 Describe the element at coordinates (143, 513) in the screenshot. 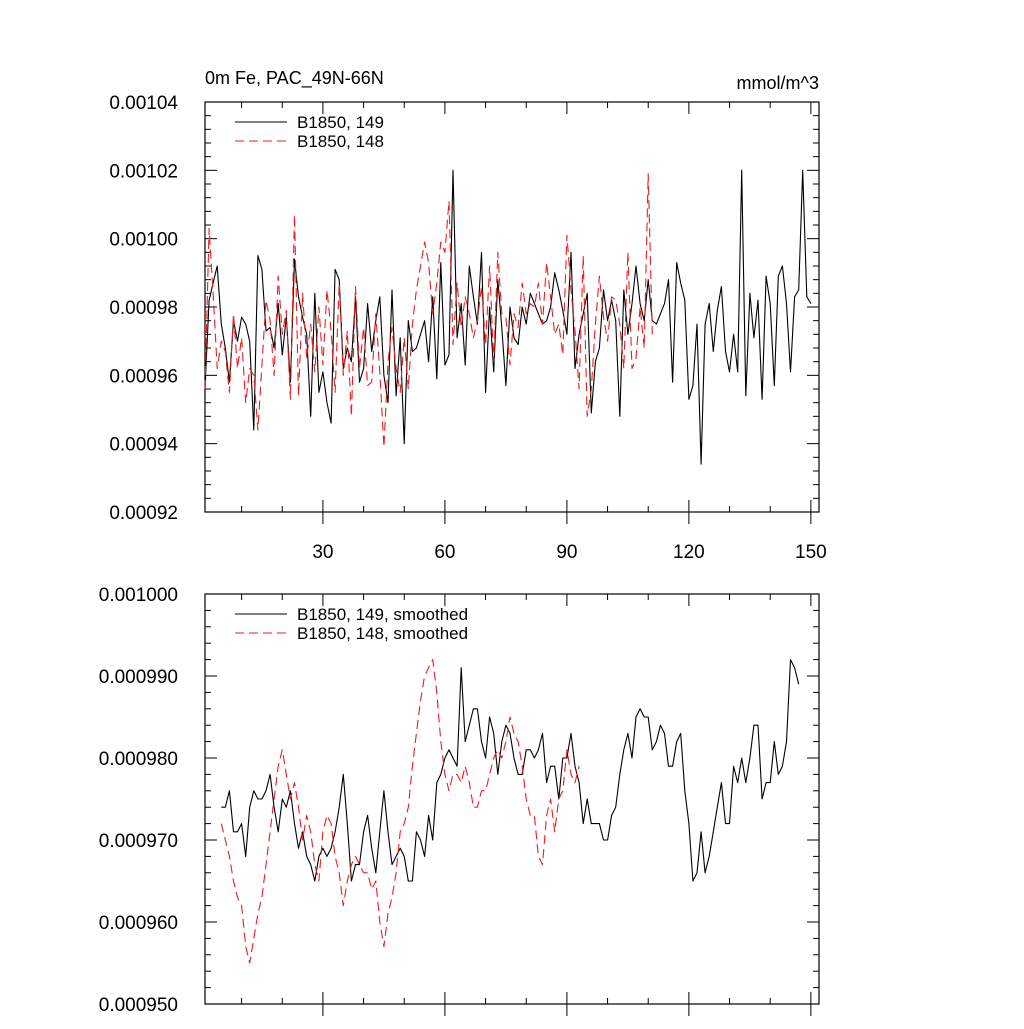

I see `y-tick-label: 0.00092` at that location.